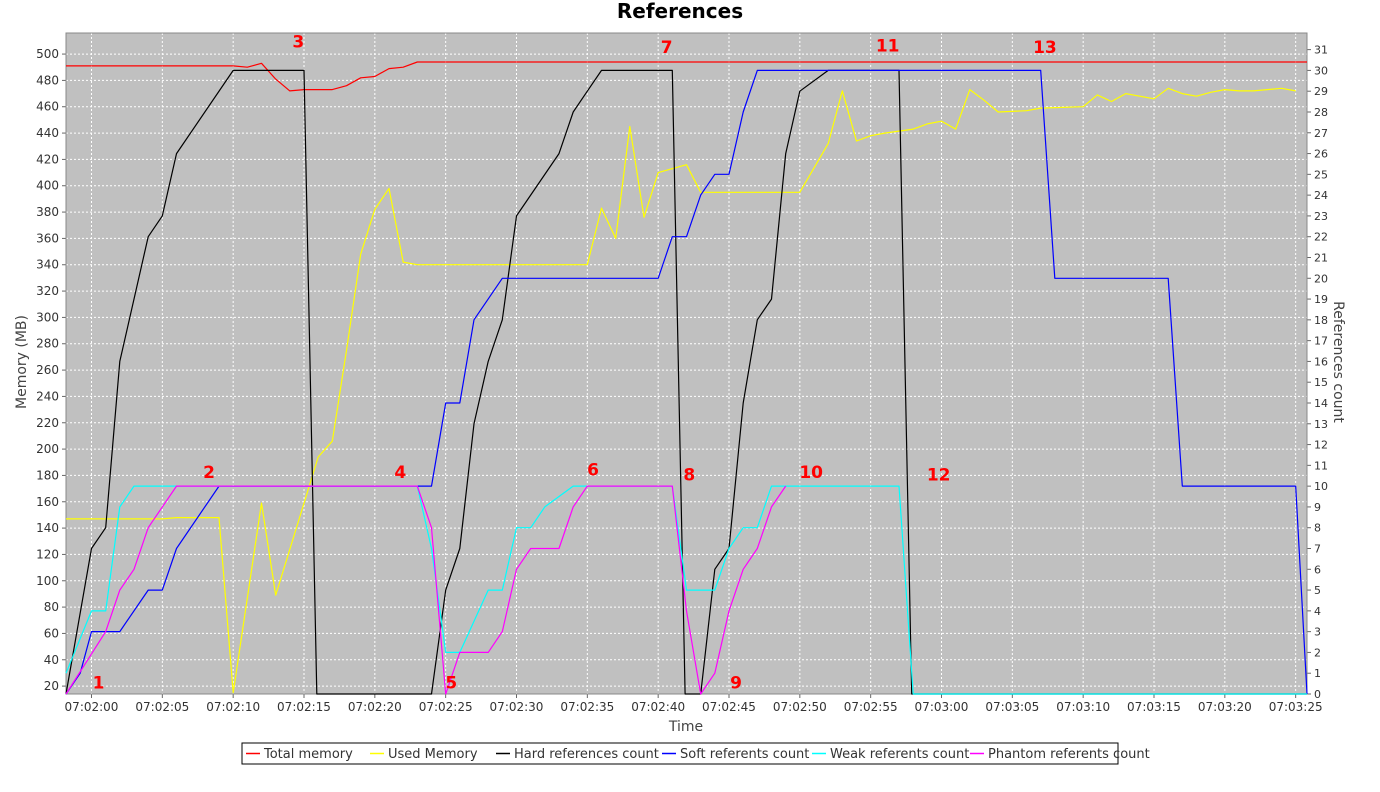 This screenshot has height=792, width=1380. What do you see at coordinates (593, 470) in the screenshot?
I see `annotation-label: 6` at bounding box center [593, 470].